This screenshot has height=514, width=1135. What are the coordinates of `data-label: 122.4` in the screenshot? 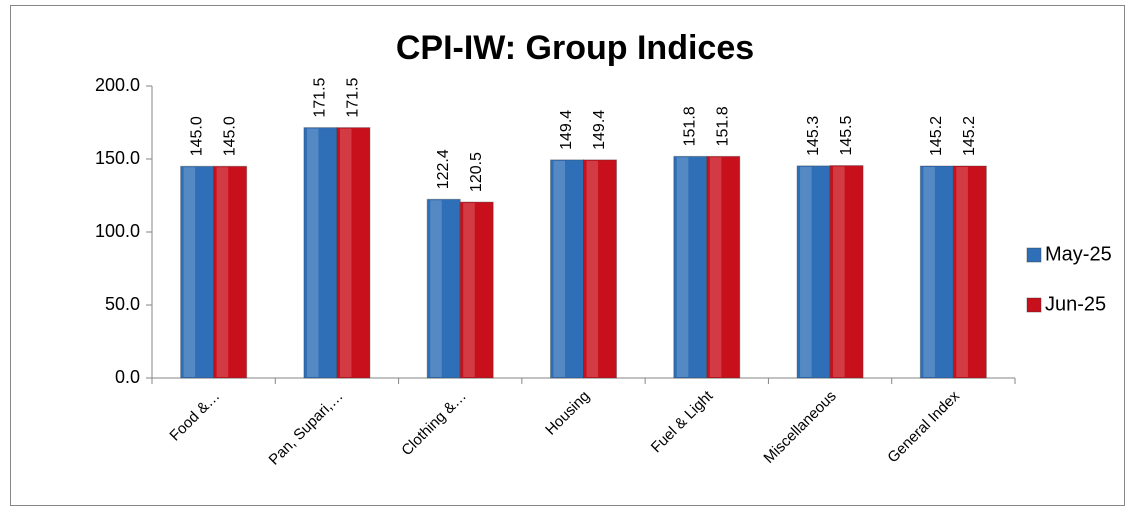 It's located at (443, 169).